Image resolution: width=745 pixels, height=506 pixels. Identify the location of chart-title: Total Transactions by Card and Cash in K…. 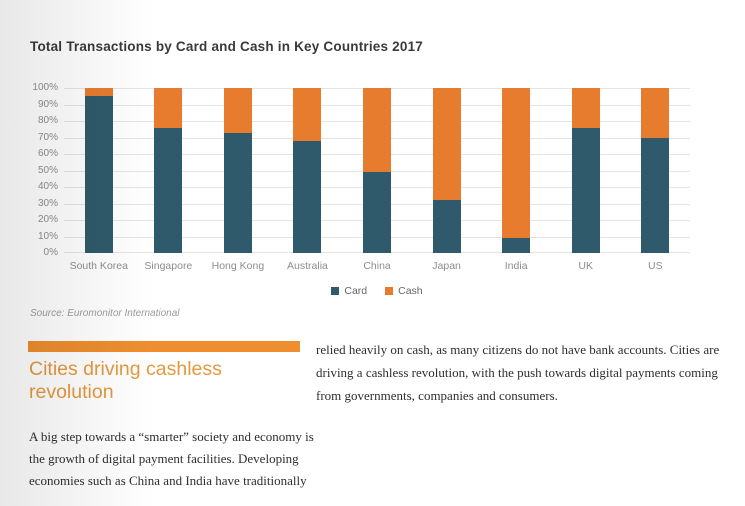
(227, 46).